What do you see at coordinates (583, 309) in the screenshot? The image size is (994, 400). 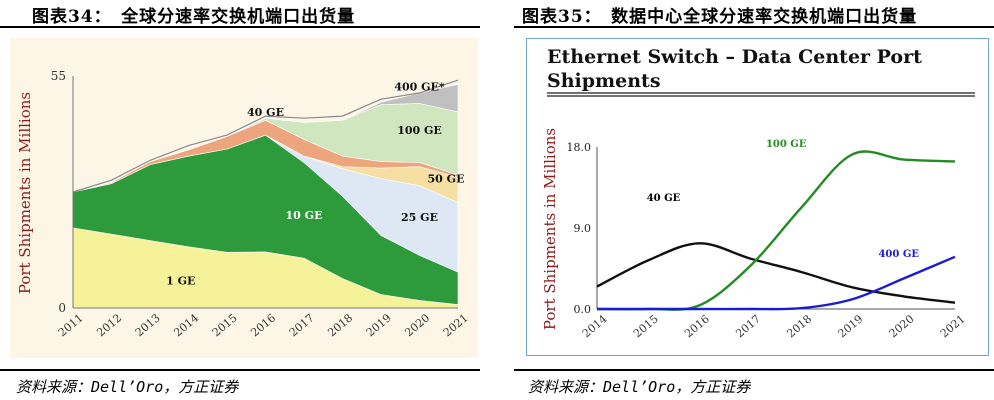 I see `chart2-ytick-0-0: 0.0` at bounding box center [583, 309].